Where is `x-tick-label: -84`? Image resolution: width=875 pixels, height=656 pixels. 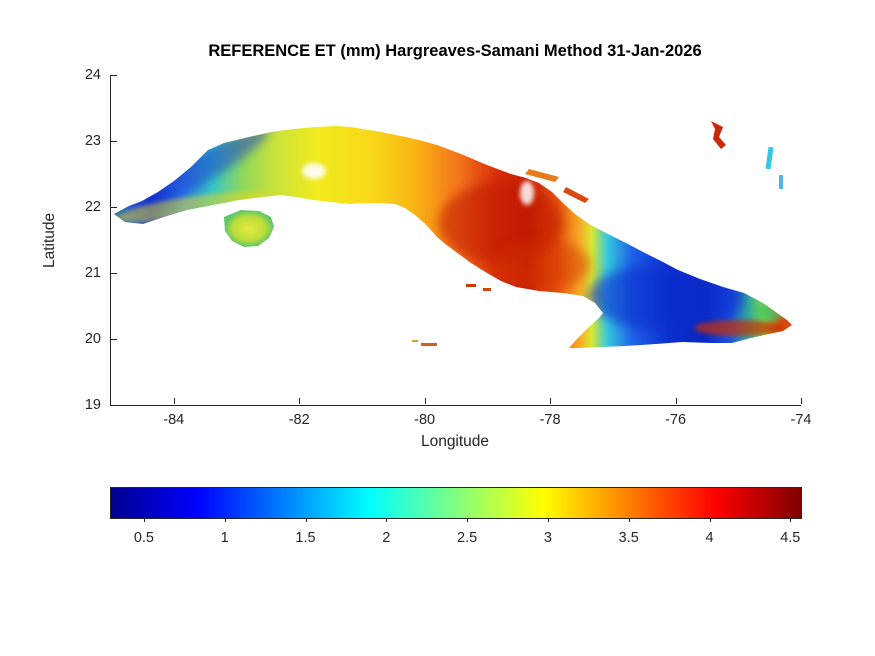
x-tick-label: -84 is located at coordinates (174, 420).